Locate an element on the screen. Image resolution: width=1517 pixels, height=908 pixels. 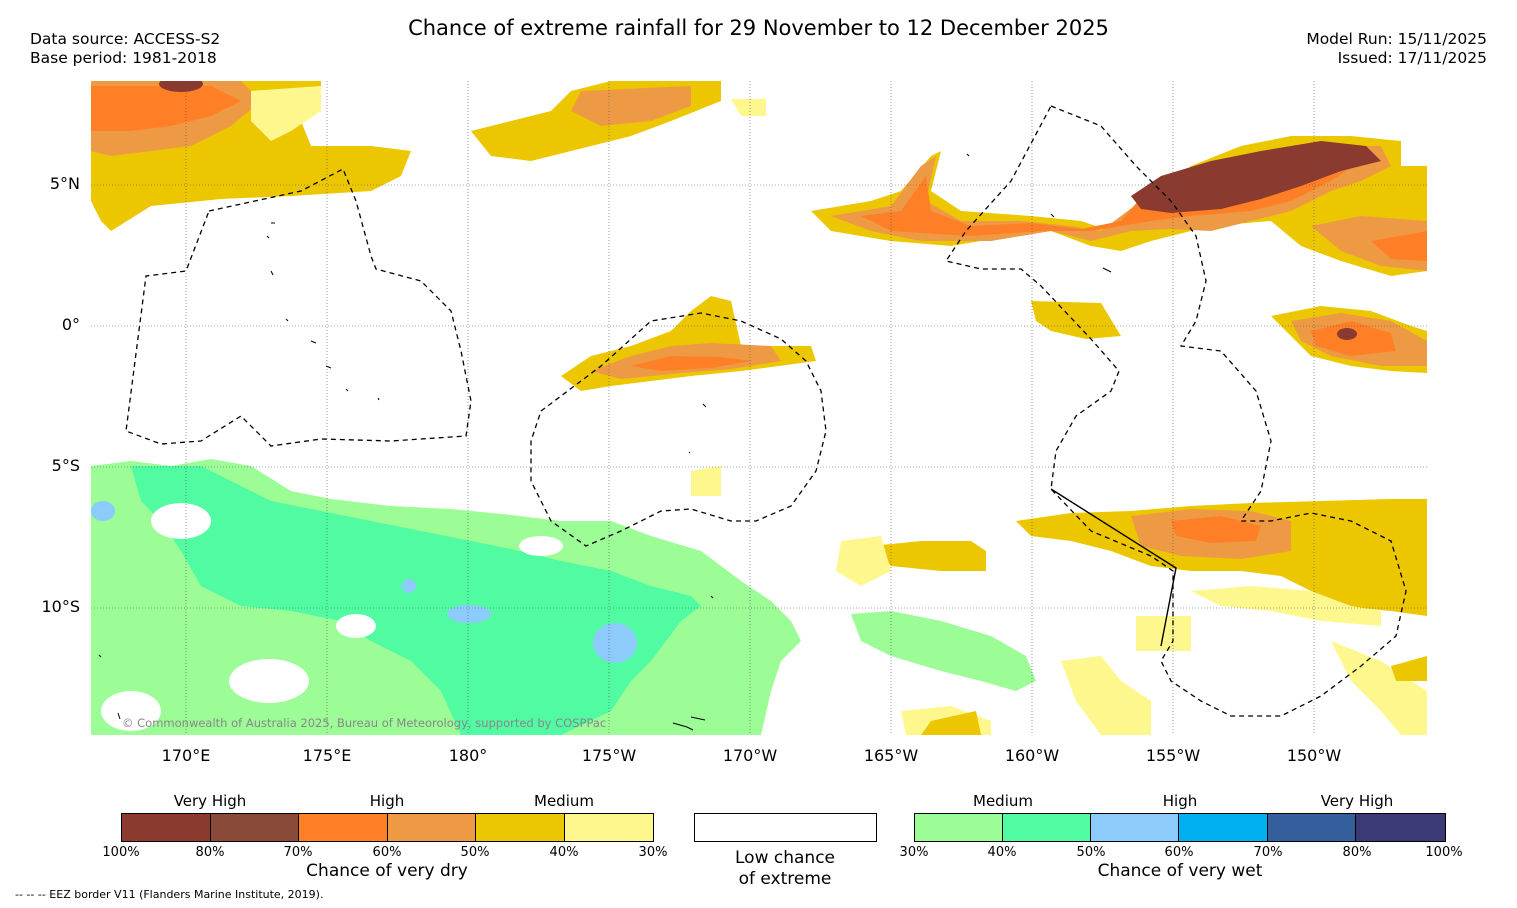
dry-high-core-east is located at coordinates (1399, 246).